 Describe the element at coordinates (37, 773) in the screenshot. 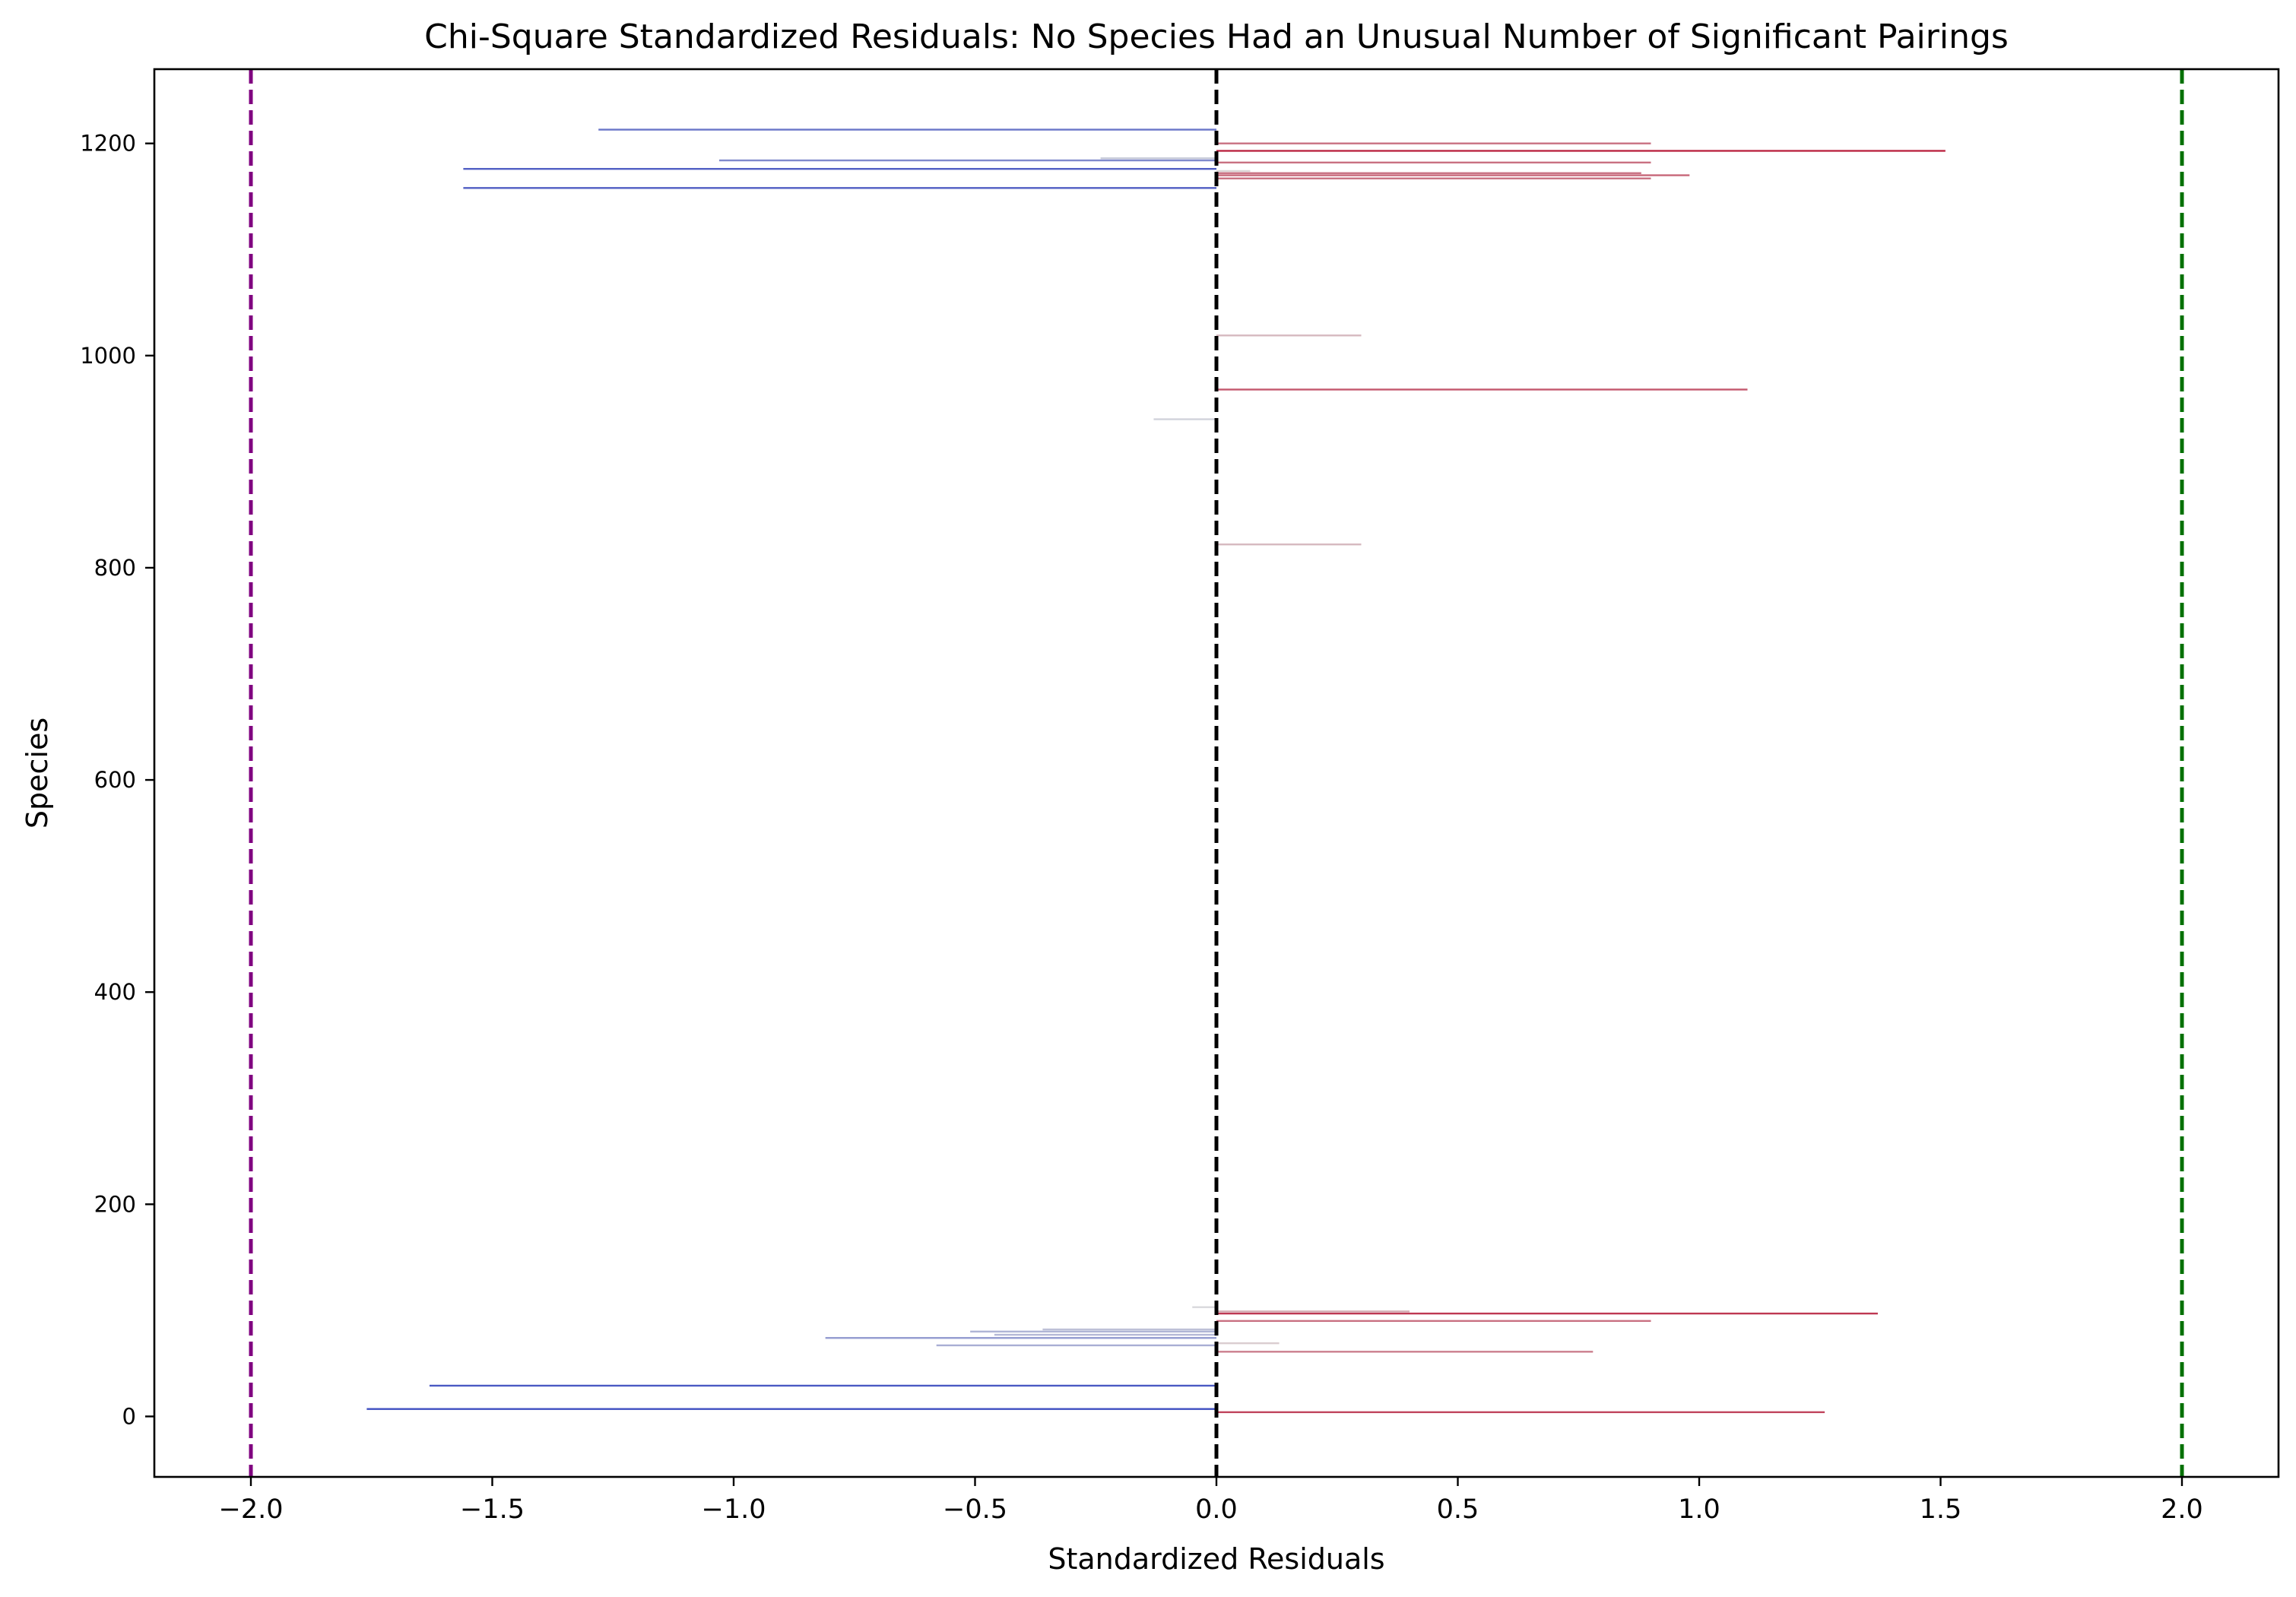

I see `y-axis-label: Species` at that location.